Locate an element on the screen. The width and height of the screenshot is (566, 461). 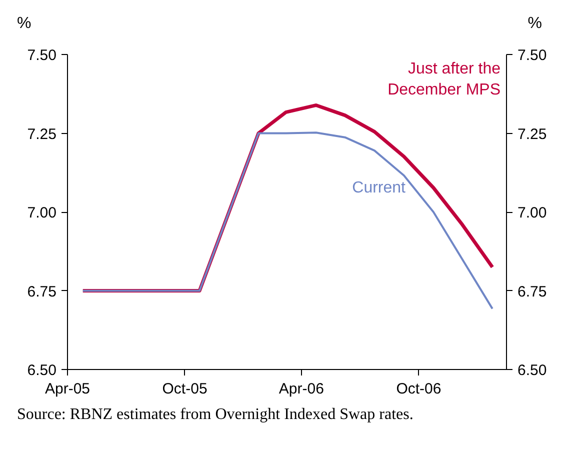
y2-tick-label: 7.00 is located at coordinates (532, 213).